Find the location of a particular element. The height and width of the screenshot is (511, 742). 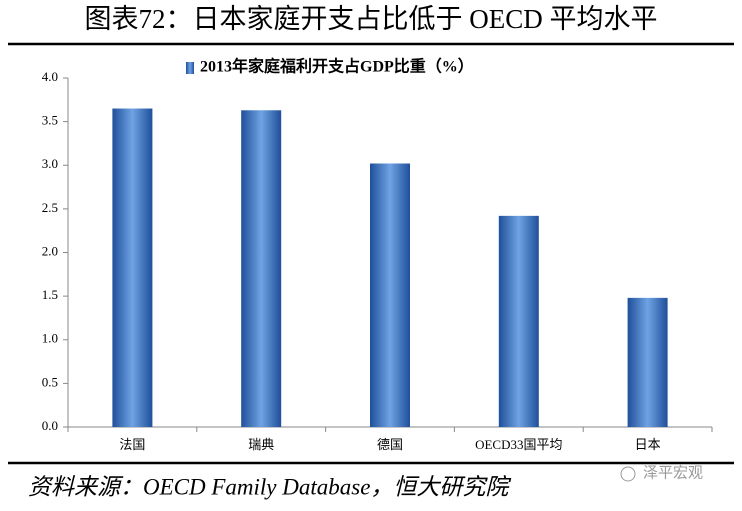

y-tick-label: 3.0 is located at coordinates (50, 163).